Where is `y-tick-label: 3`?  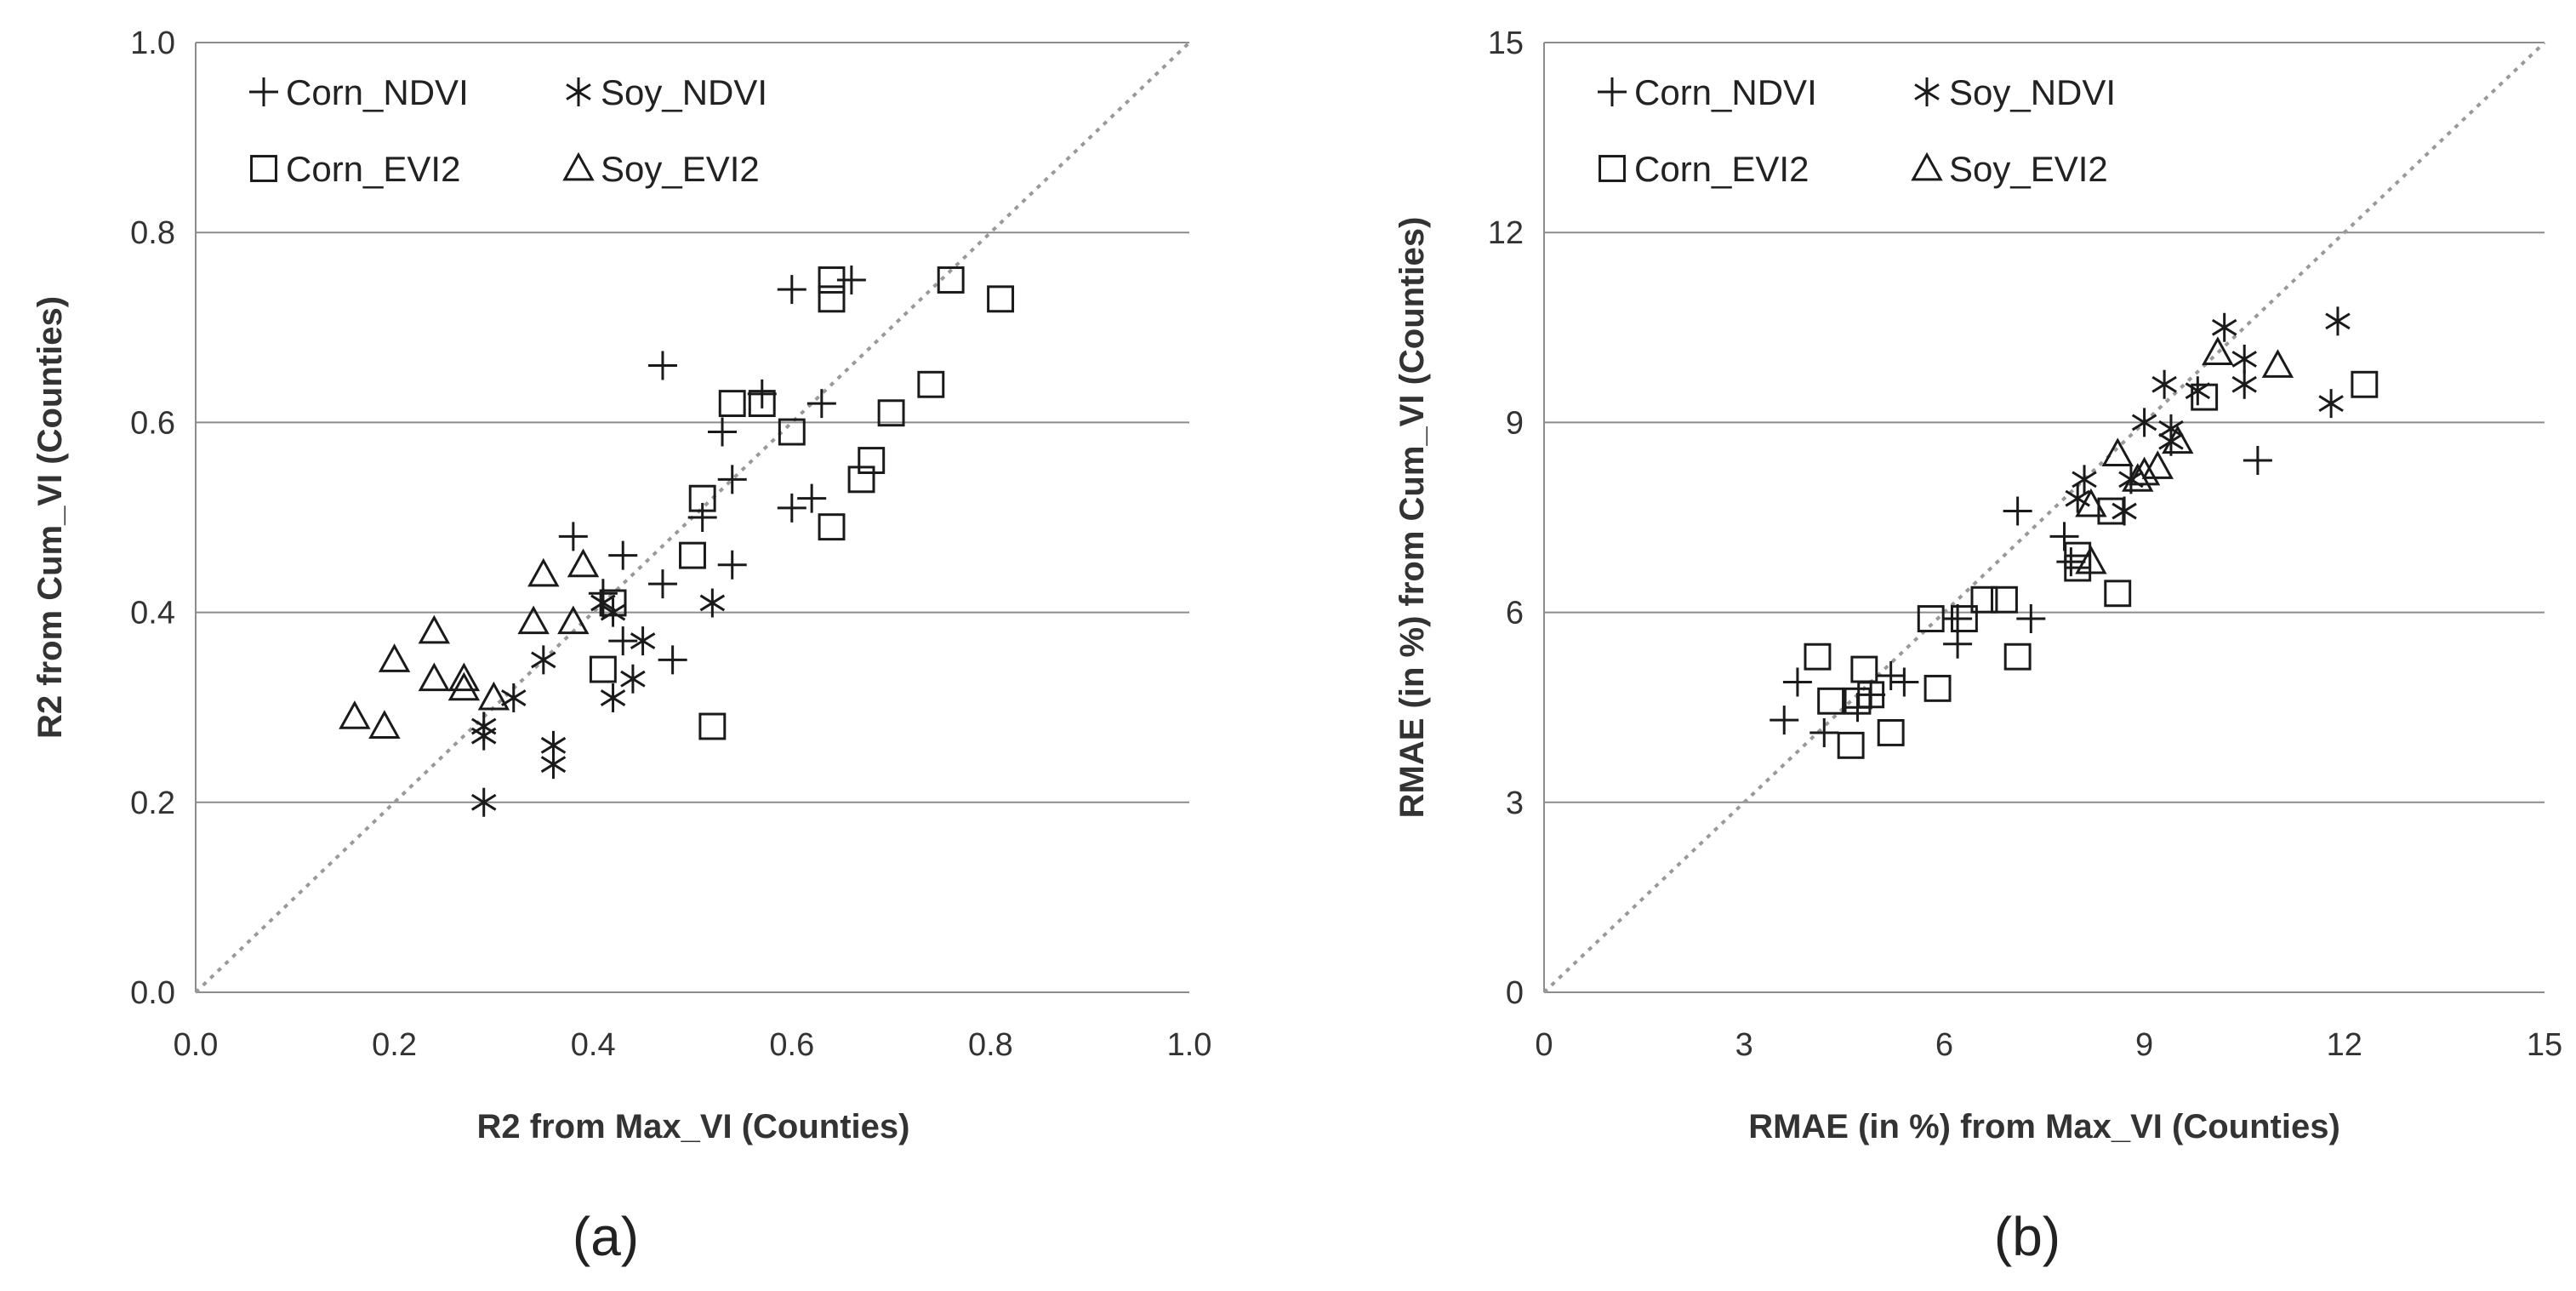
y-tick-label: 3 is located at coordinates (1515, 803).